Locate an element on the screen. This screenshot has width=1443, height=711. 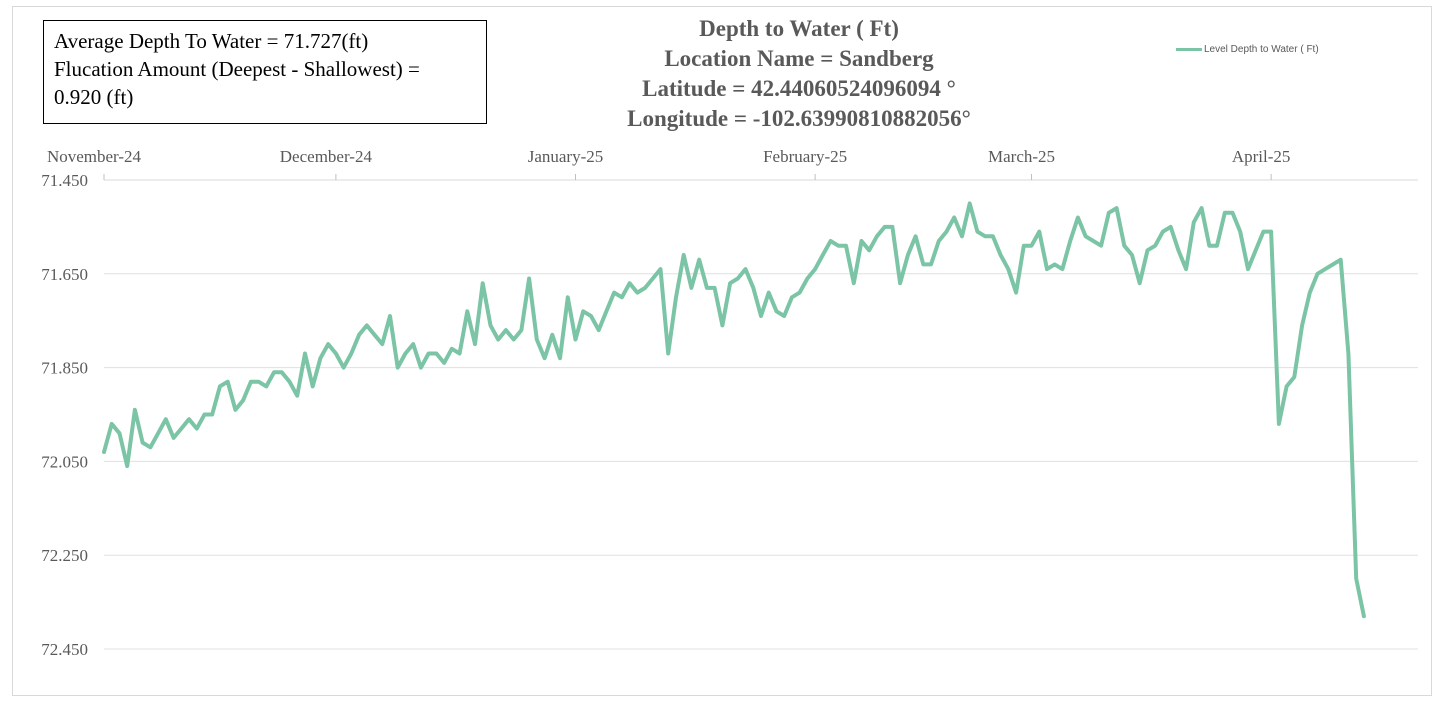
y-tick-label: 72.250 is located at coordinates (64, 555).